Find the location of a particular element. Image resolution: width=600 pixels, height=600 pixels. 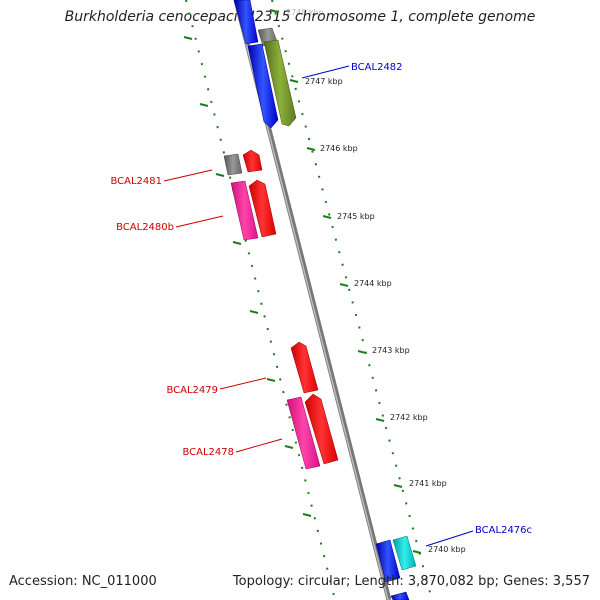

gene-blue-top-upper is located at coordinates (246, 22).